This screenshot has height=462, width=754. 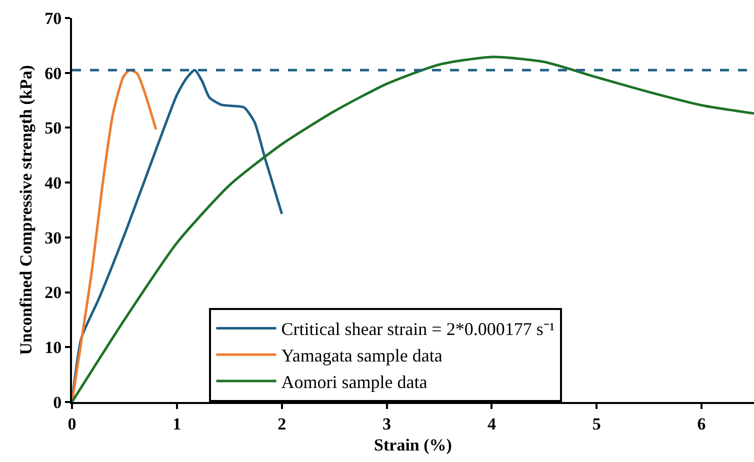 What do you see at coordinates (53, 18) in the screenshot?
I see `y-tick-label: 70` at bounding box center [53, 18].